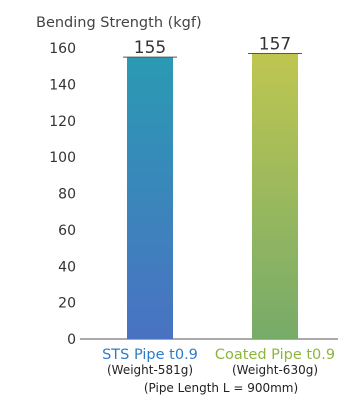 The width and height of the screenshot is (345, 398). What do you see at coordinates (71, 340) in the screenshot?
I see `y-tick-label: 0` at bounding box center [71, 340].